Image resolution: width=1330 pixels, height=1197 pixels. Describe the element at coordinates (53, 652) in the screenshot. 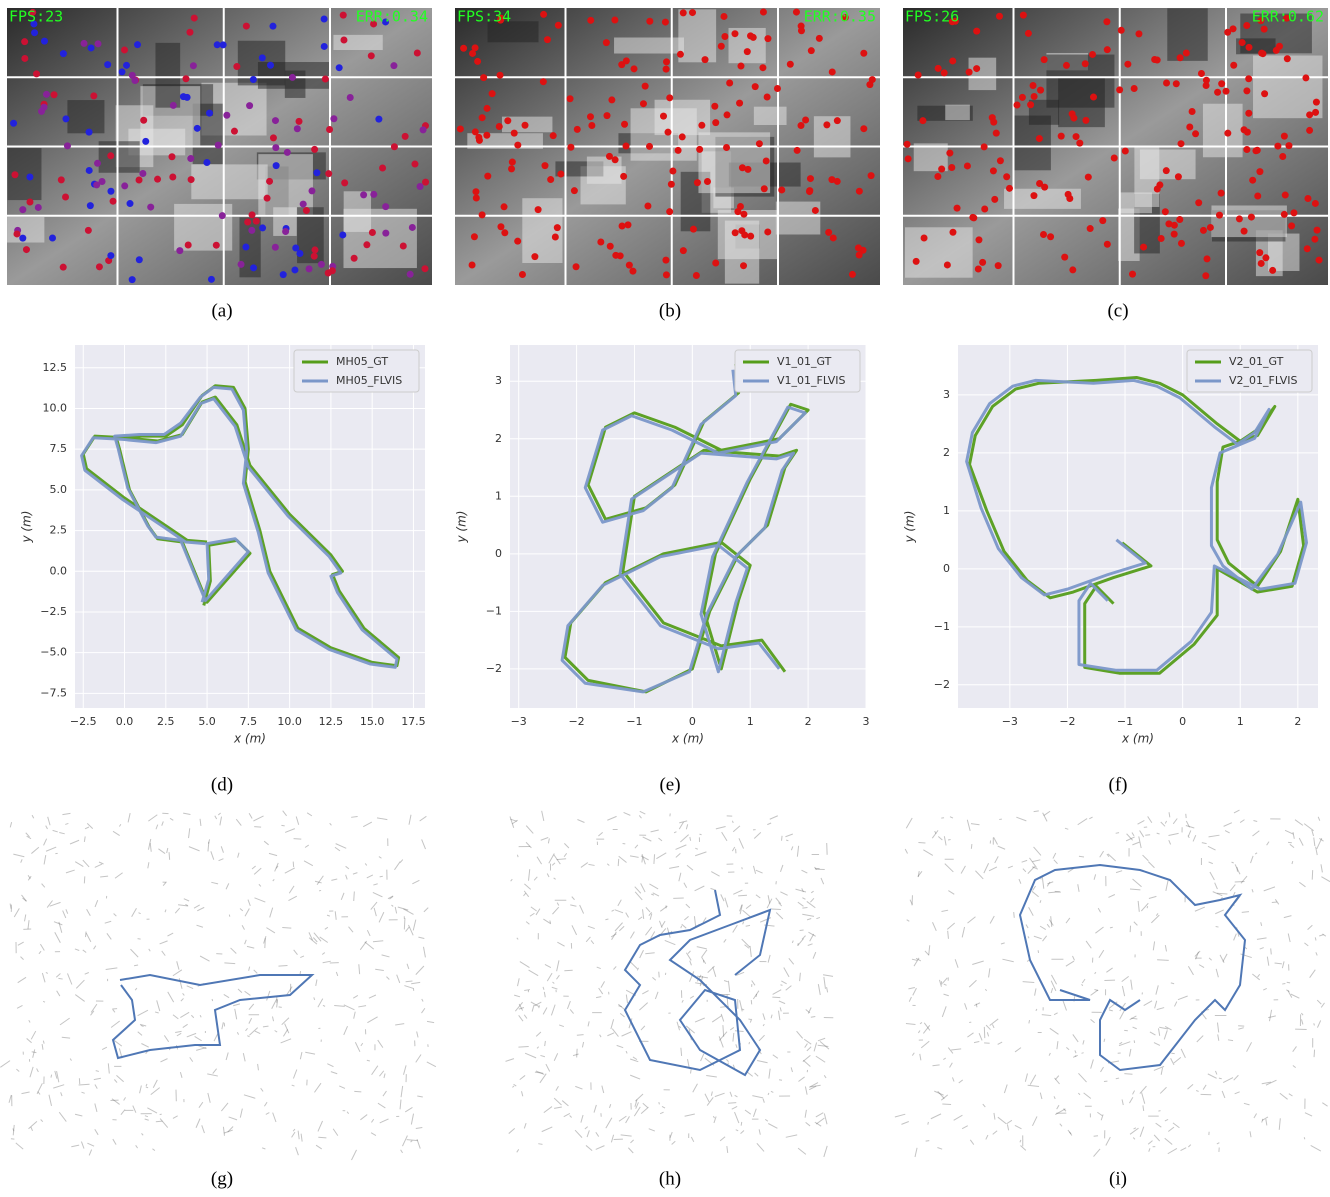

I see `y-tick-label: −5.0` at that location.